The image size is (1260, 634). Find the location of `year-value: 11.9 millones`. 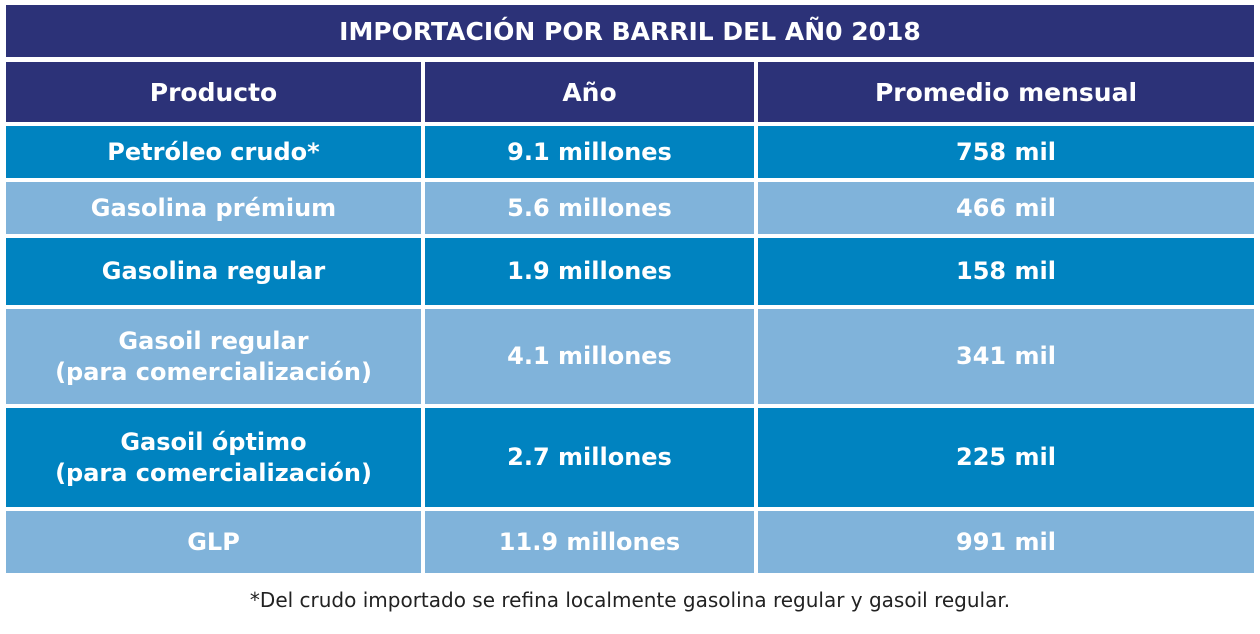

year-value: 11.9 millones is located at coordinates (589, 541).